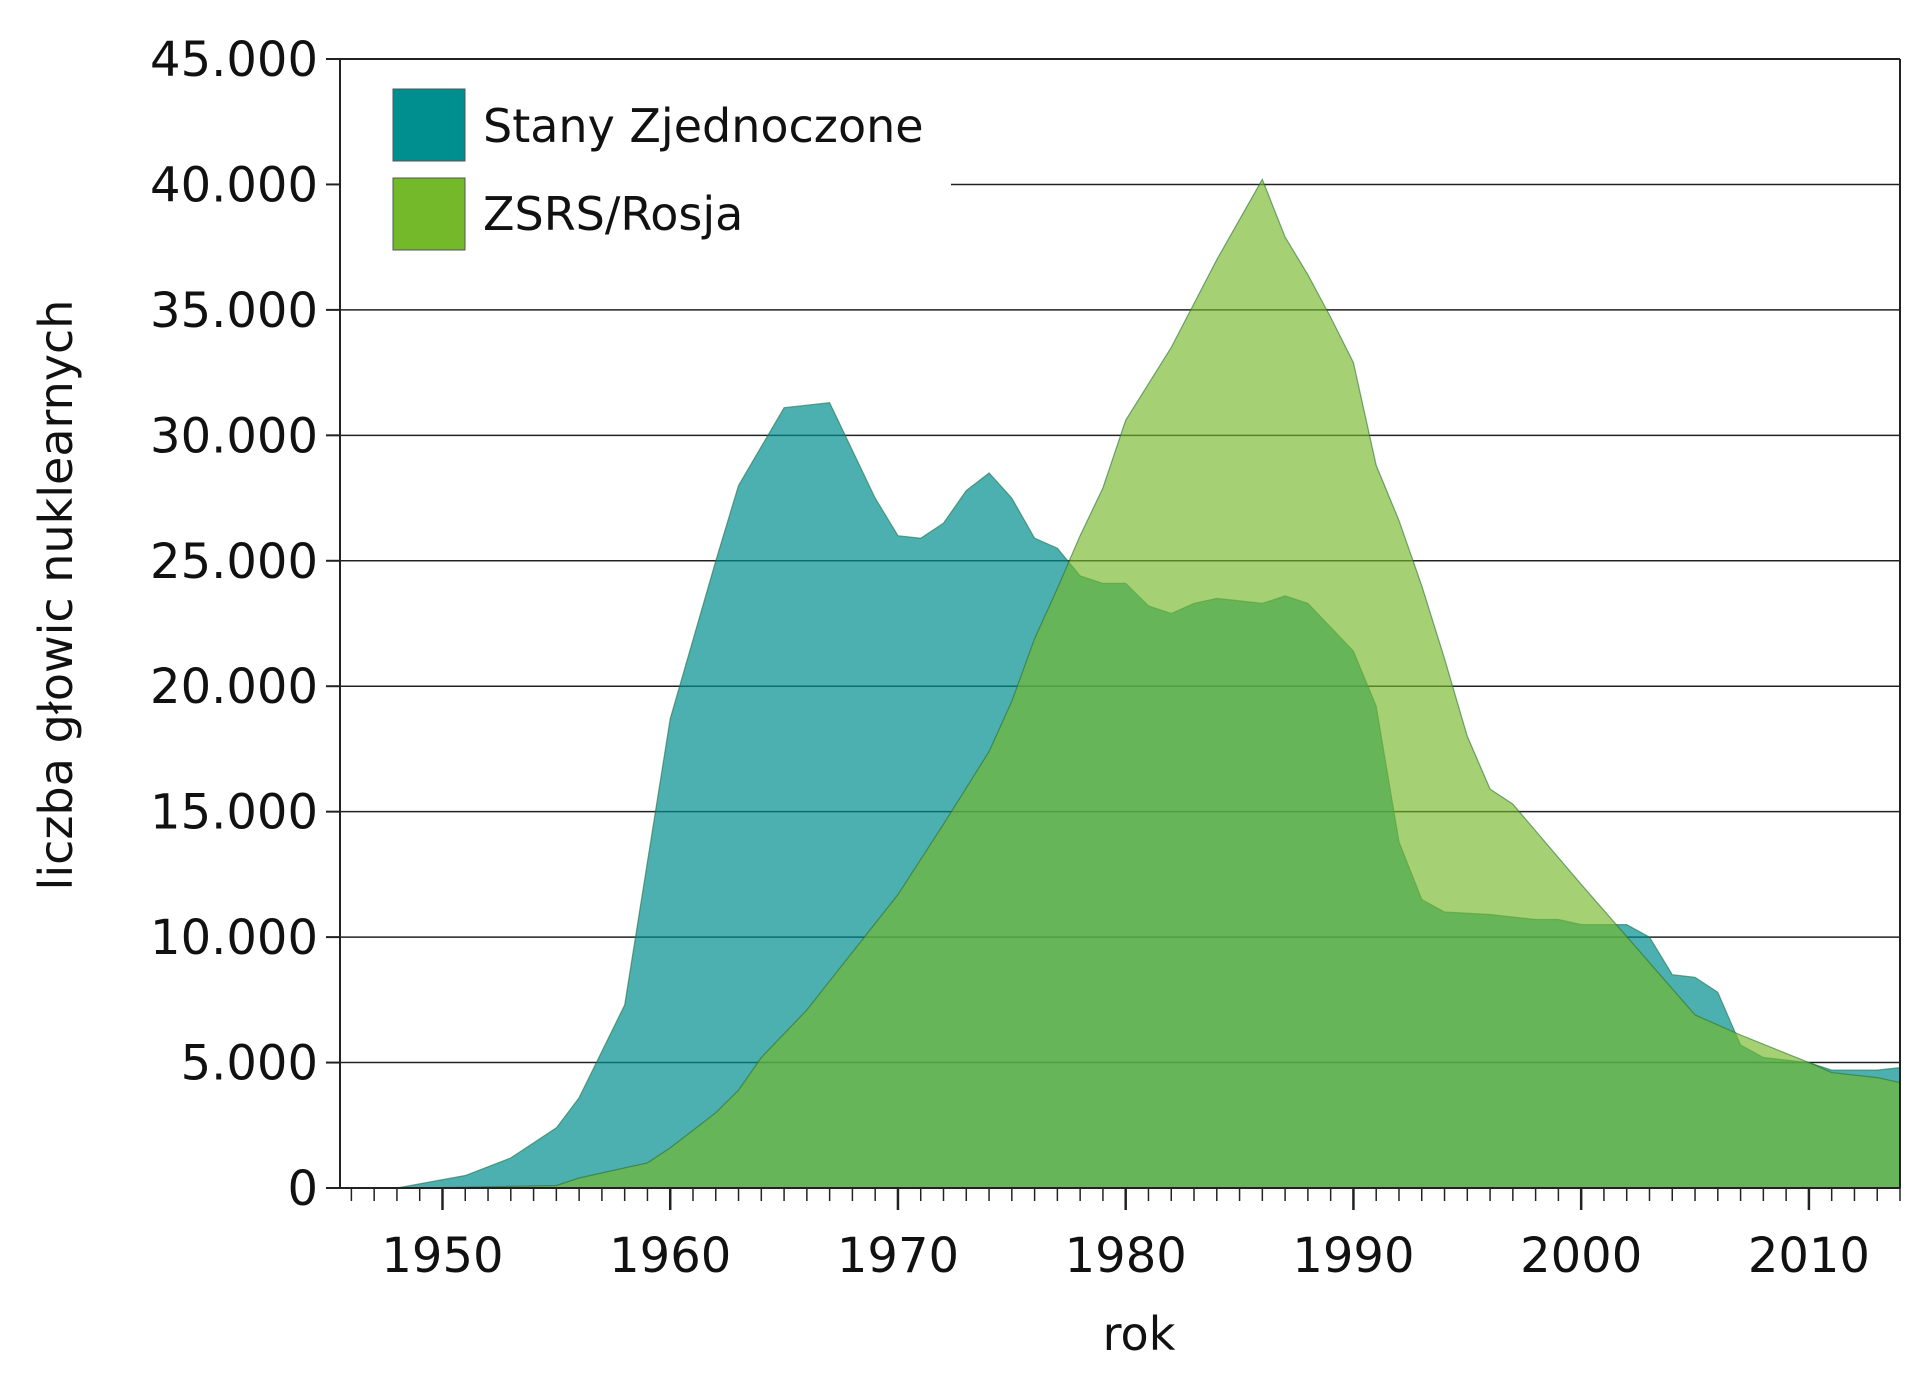  I want to click on y-tick-label: 40.000, so click(234, 185).